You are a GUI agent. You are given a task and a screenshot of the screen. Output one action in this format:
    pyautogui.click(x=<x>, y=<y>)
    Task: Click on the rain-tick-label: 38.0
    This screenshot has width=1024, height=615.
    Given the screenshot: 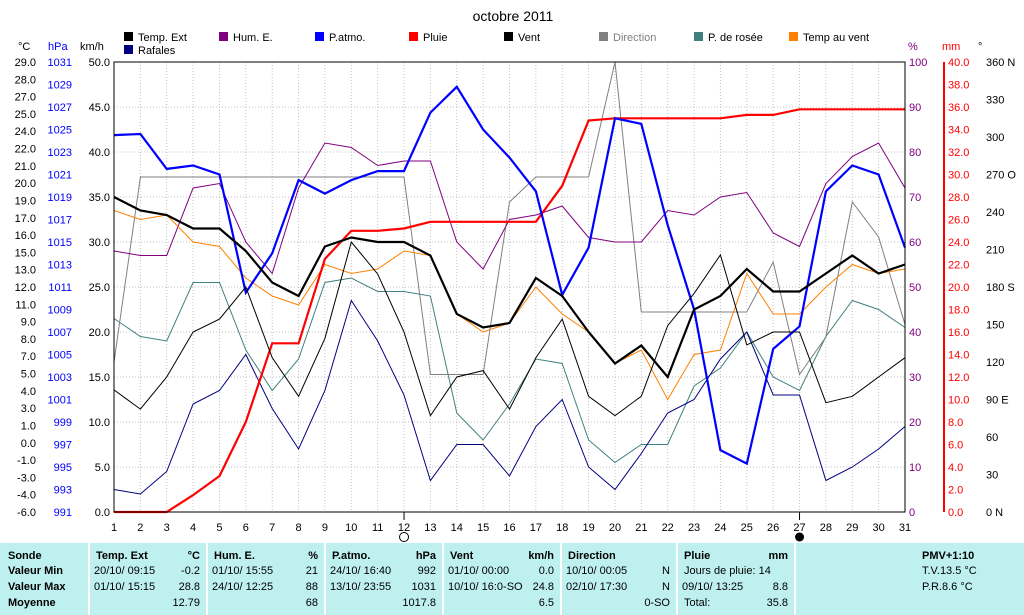 What is the action you would take?
    pyautogui.click(x=958, y=86)
    